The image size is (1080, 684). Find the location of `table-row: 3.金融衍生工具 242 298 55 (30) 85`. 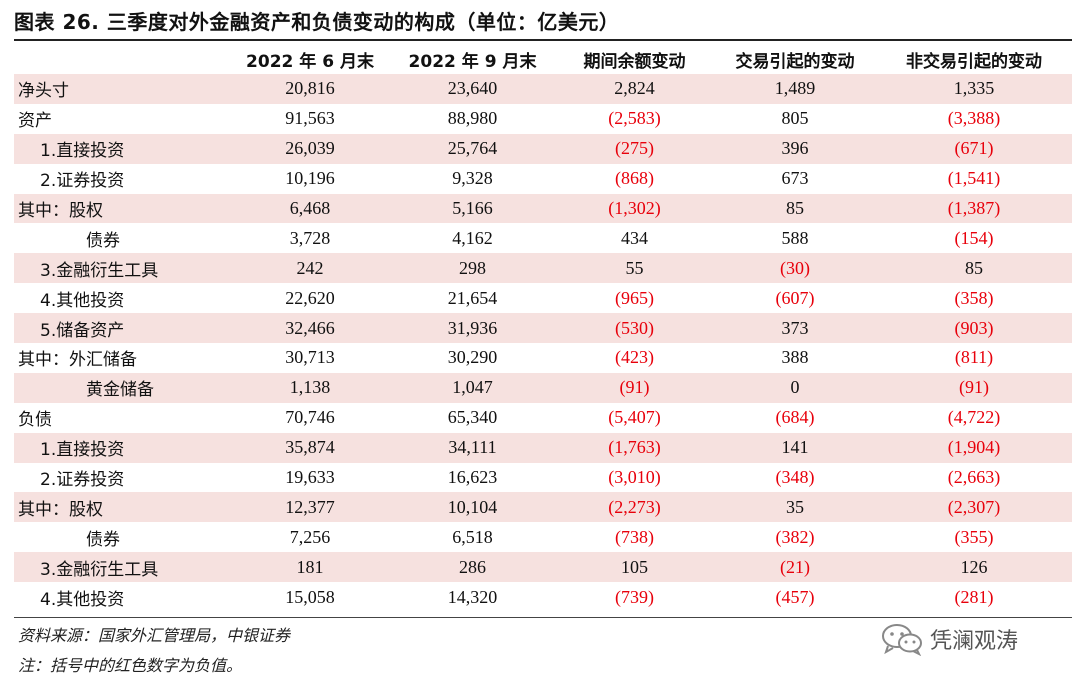

table-row: 3.金融衍生工具 242 298 55 (30) 85 is located at coordinates (543, 268).